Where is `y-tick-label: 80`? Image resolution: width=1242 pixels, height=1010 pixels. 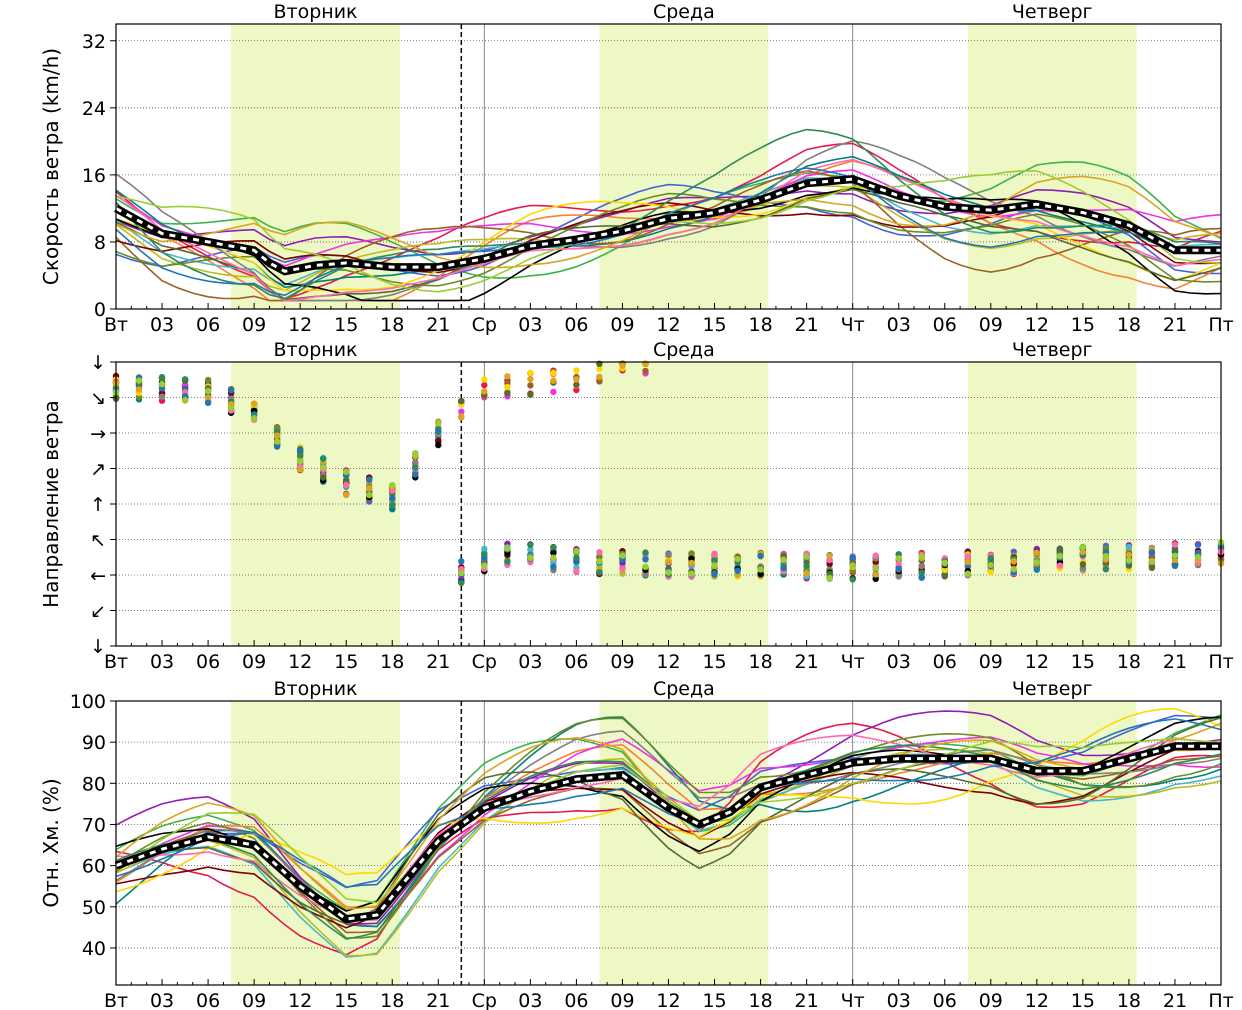 y-tick-label: 80 is located at coordinates (94, 784).